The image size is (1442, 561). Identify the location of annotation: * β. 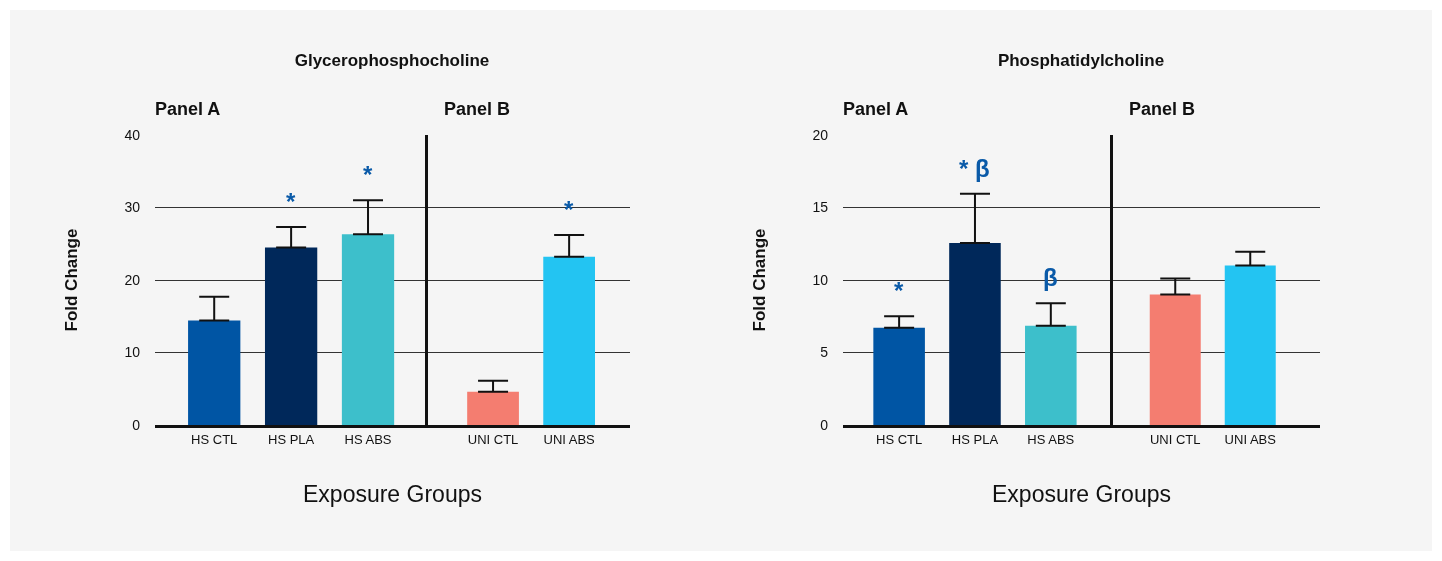
(974, 168).